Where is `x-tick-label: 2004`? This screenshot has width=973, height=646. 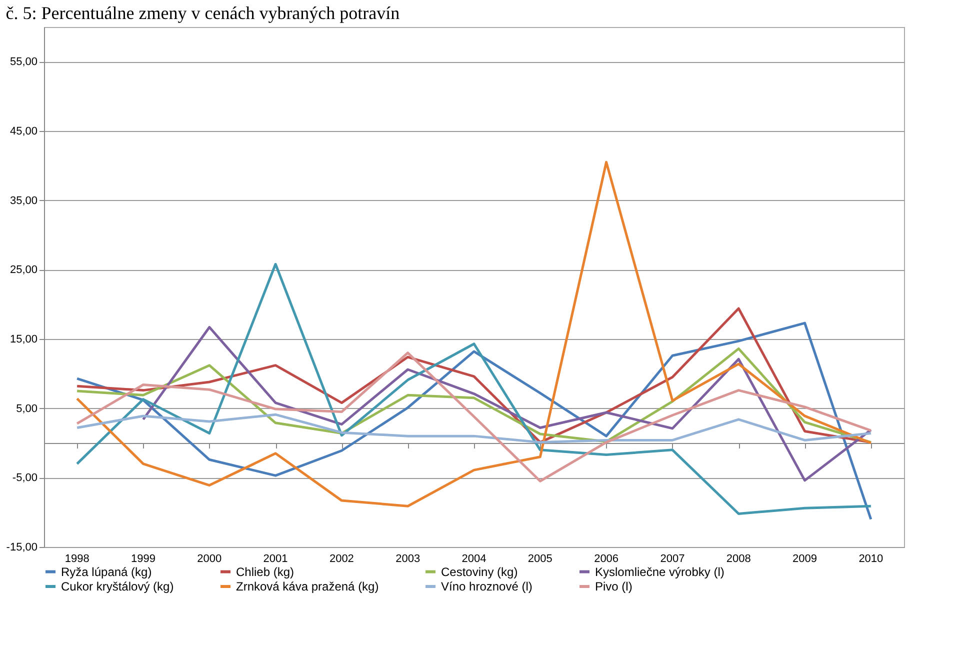 x-tick-label: 2004 is located at coordinates (474, 559).